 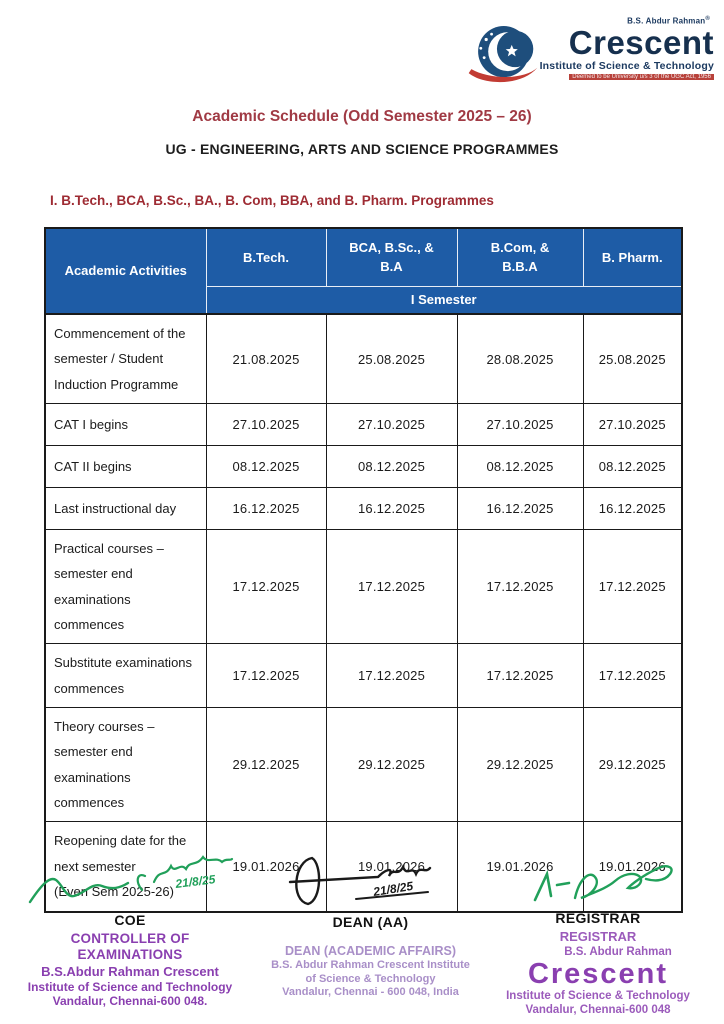 What do you see at coordinates (668, 21) in the screenshot?
I see `logo-founder-name: B.S. Abdur Rahman®` at bounding box center [668, 21].